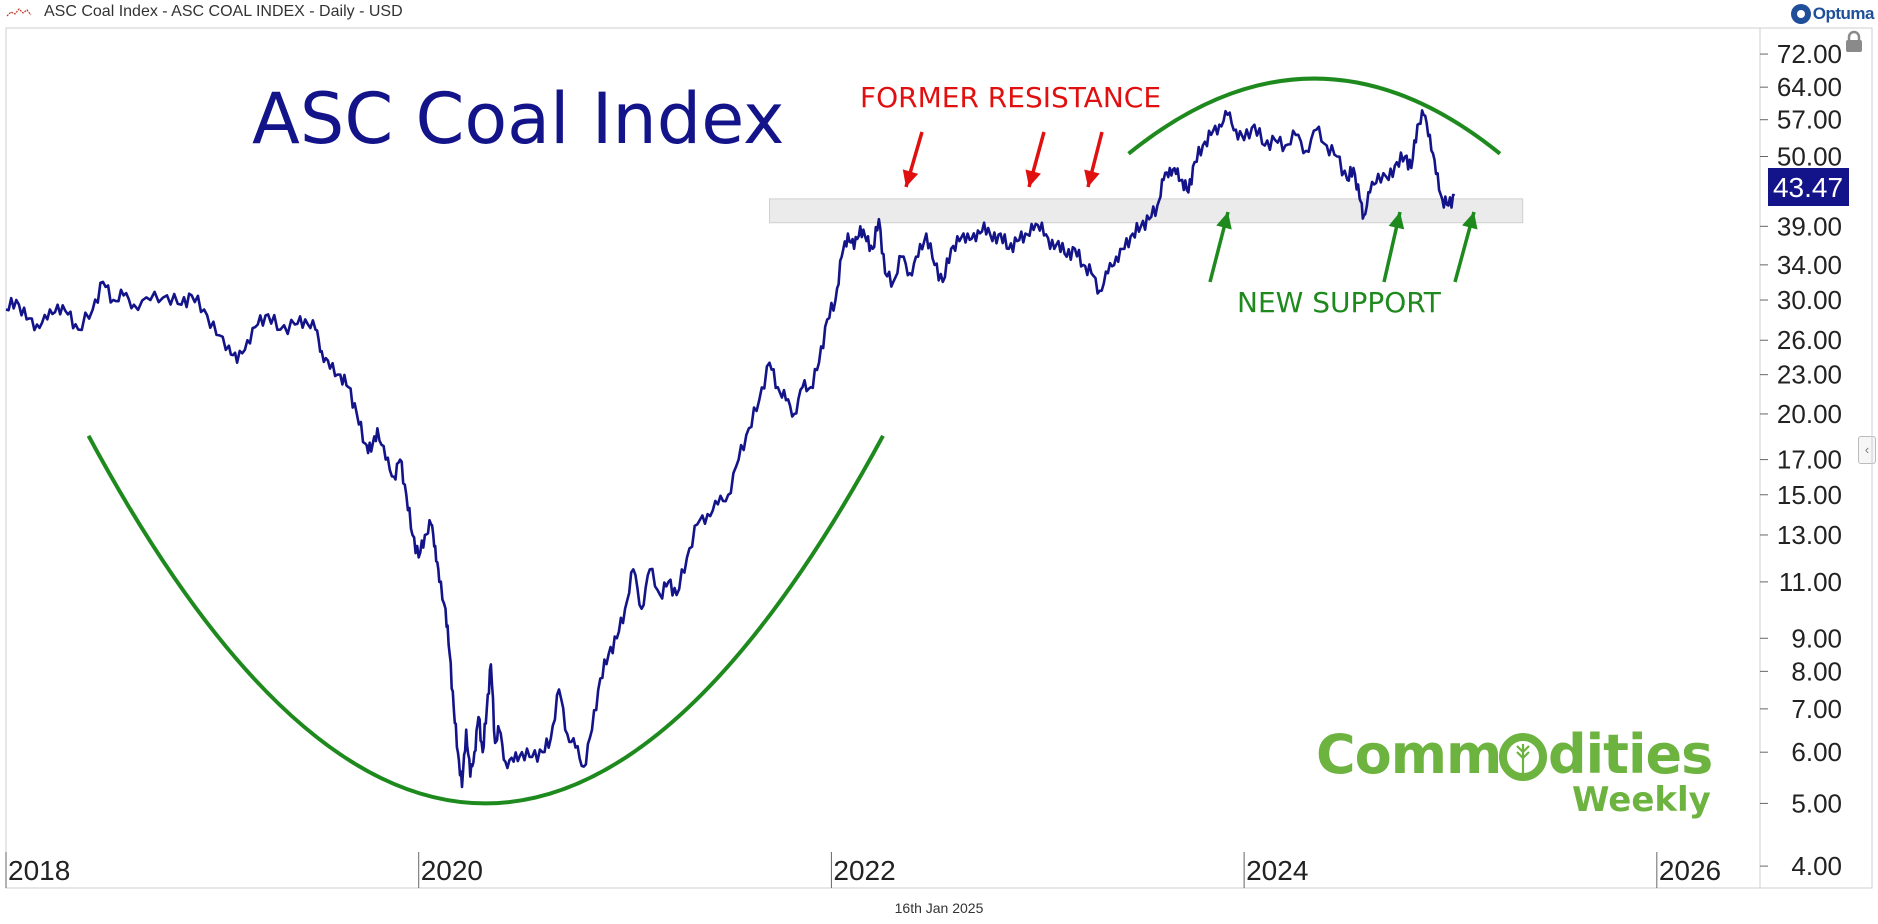 This screenshot has height=924, width=1878. Describe the element at coordinates (939, 908) in the screenshot. I see `footer-date: 16th Jan 2025` at that location.